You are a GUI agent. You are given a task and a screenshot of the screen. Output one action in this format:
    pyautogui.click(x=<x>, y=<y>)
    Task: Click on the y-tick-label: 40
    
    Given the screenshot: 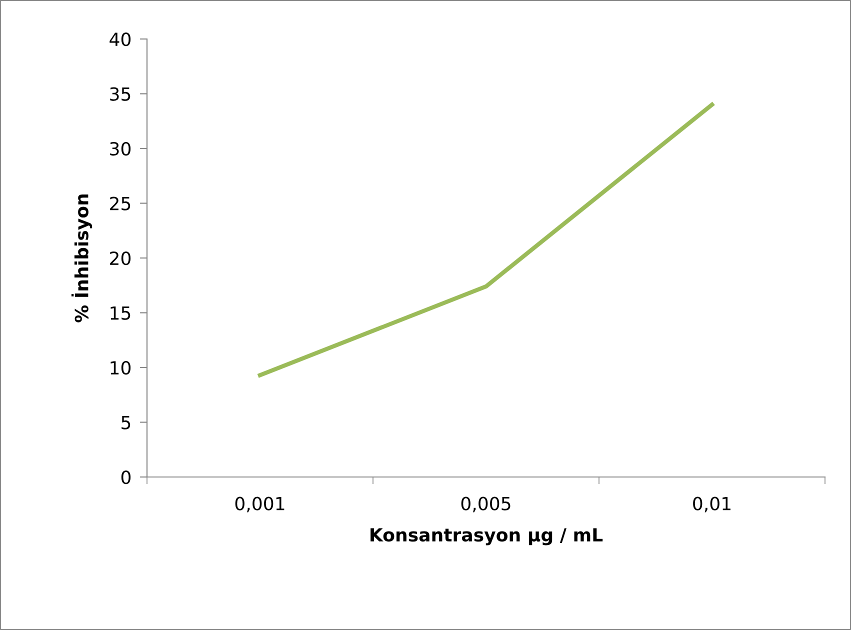 What is the action you would take?
    pyautogui.click(x=120, y=39)
    